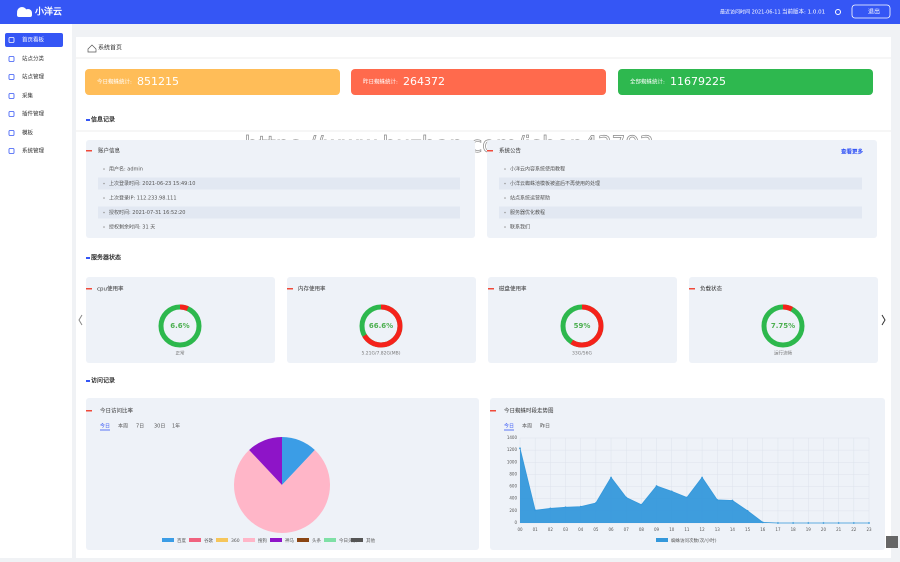  Describe the element at coordinates (28, 133) in the screenshot. I see `sidebar-item: 模板` at that location.